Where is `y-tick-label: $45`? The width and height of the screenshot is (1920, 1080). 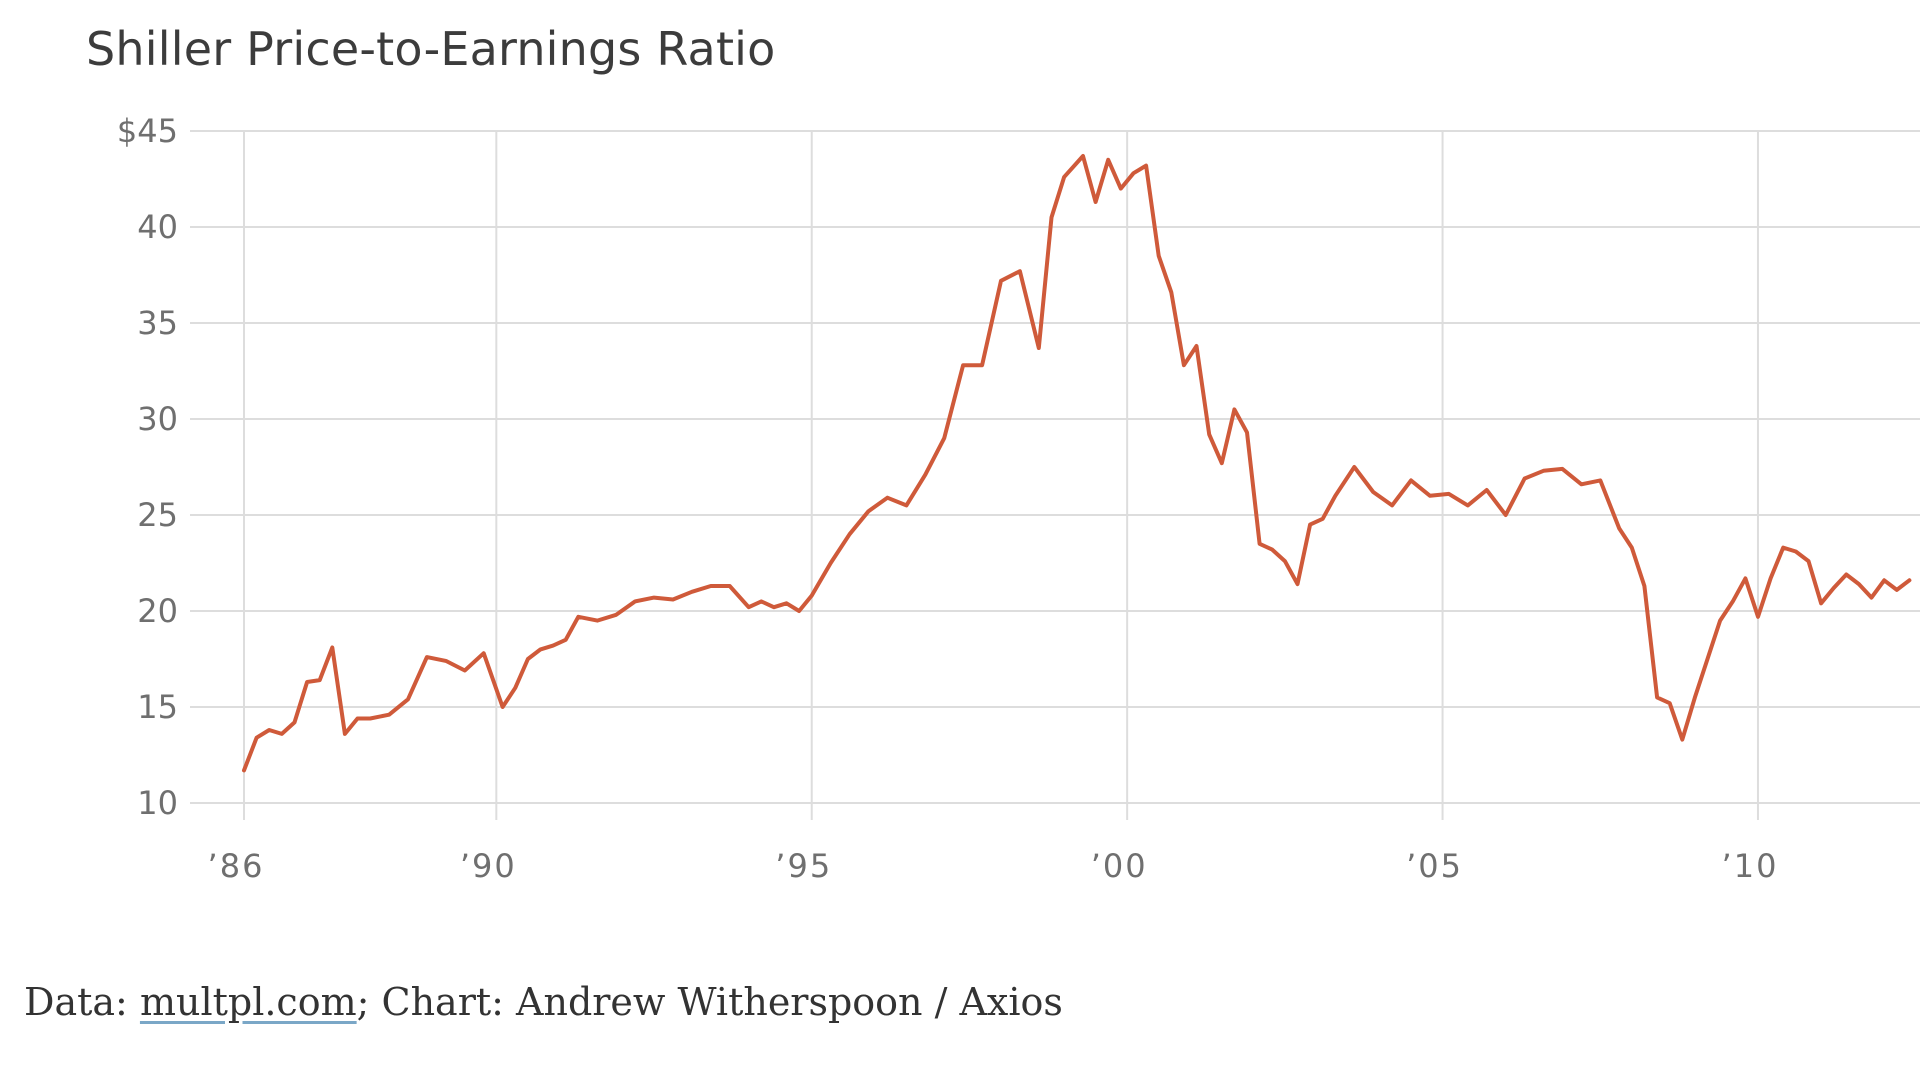
y-tick-label: $45 is located at coordinates (147, 131).